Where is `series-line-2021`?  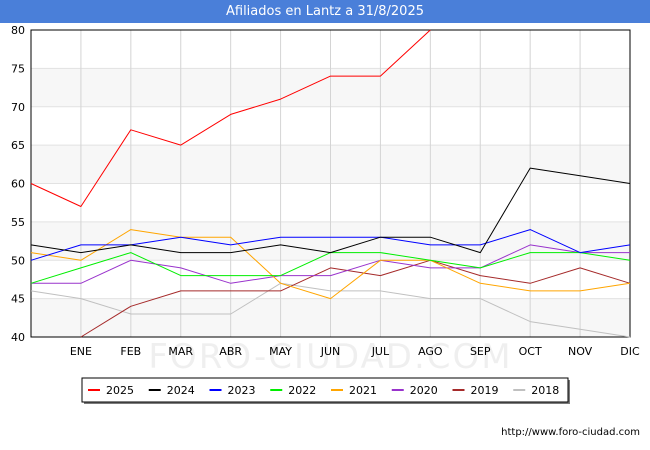 series-line-2021 is located at coordinates (330, 264).